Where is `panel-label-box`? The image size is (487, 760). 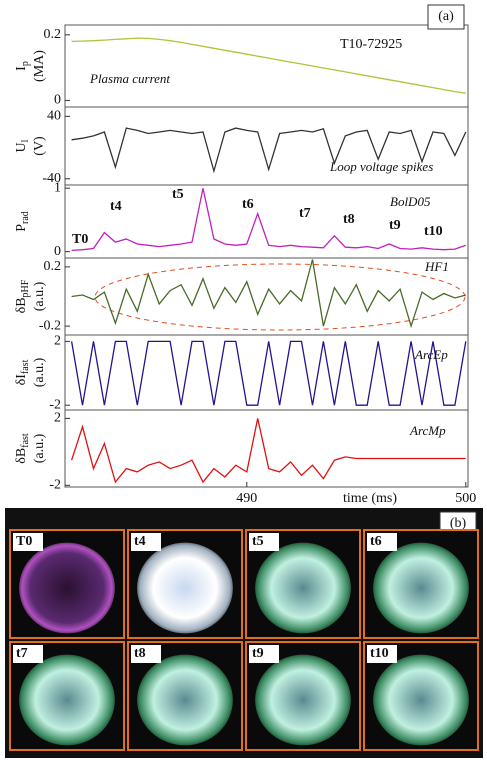
panel-label-box is located at coordinates (446, 17).